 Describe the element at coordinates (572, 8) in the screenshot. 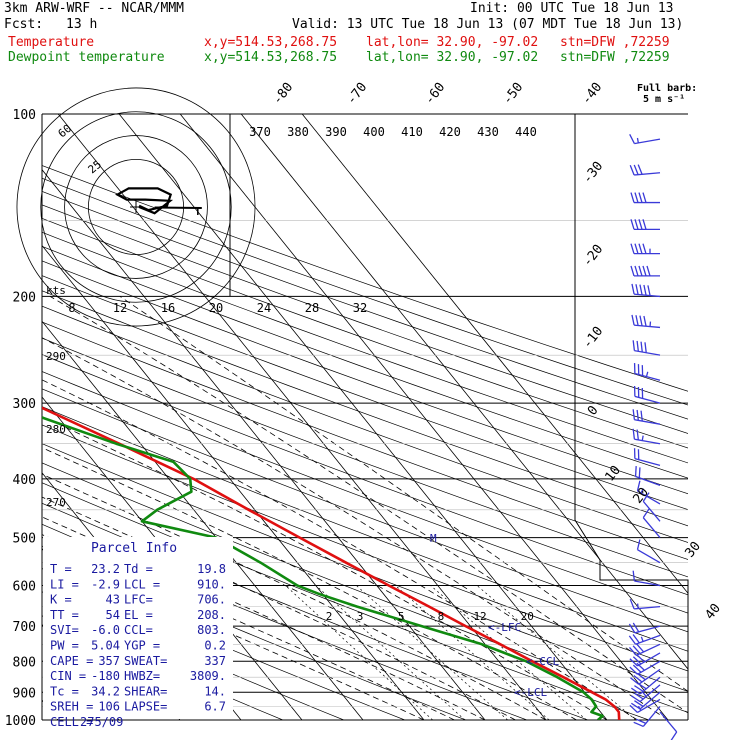

I see `init-time: Init: 00 UTC Tue 18 Jun 13` at that location.